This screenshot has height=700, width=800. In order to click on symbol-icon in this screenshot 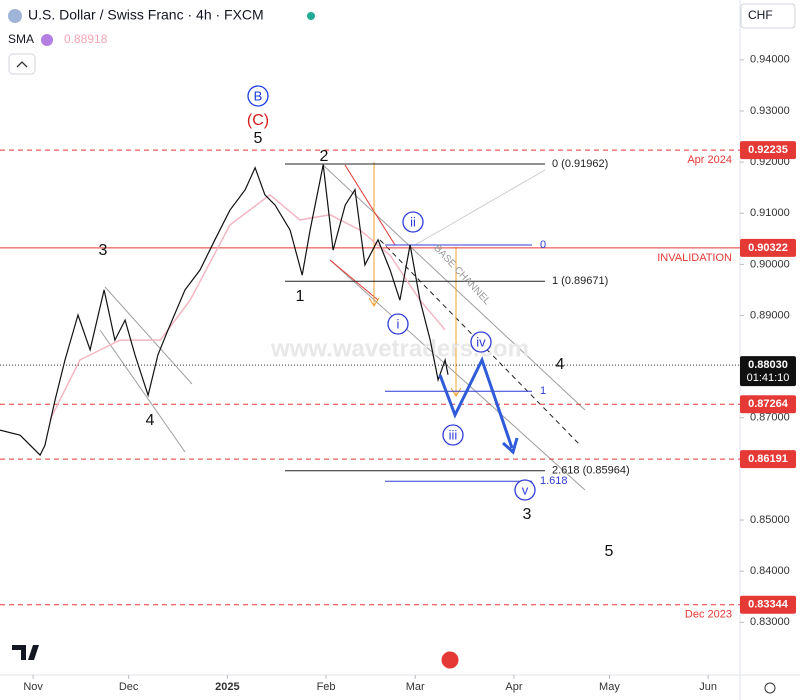, I will do `click(15, 16)`.